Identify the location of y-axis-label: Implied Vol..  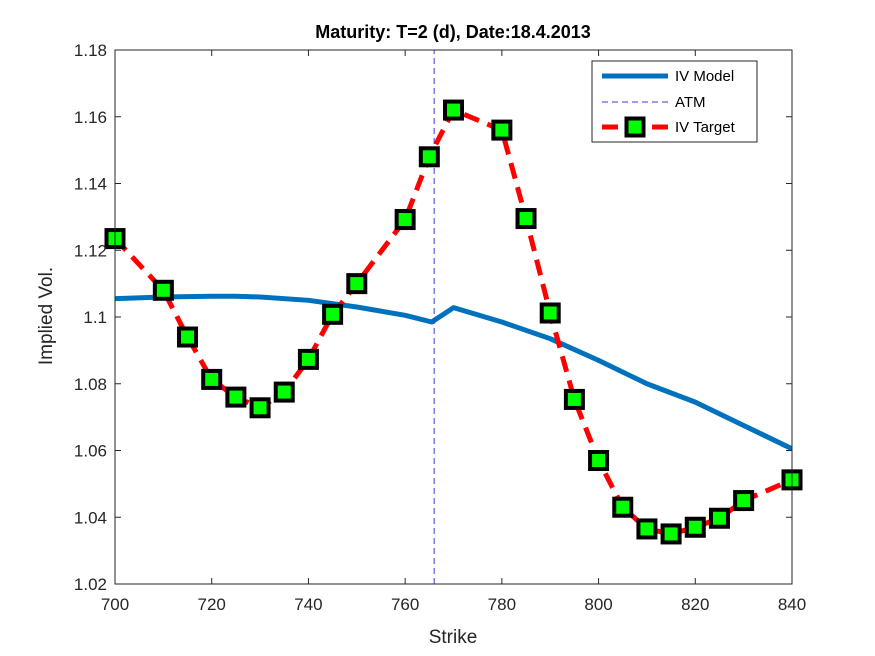
(46, 316).